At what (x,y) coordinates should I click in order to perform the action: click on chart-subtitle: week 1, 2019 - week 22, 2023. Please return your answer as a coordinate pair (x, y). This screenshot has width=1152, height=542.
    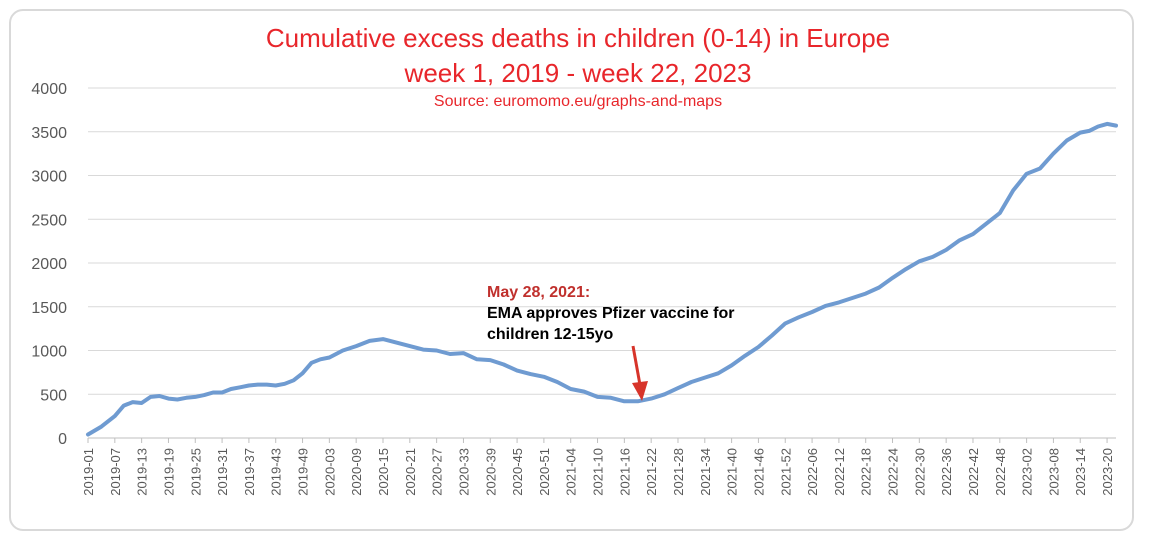
    Looking at the image, I should click on (578, 73).